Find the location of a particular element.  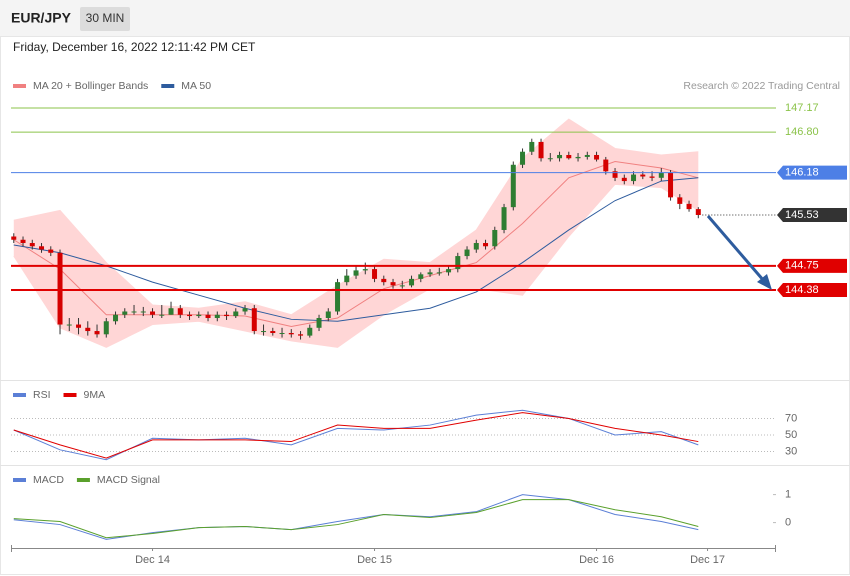

price-label: 146.18 is located at coordinates (802, 173).